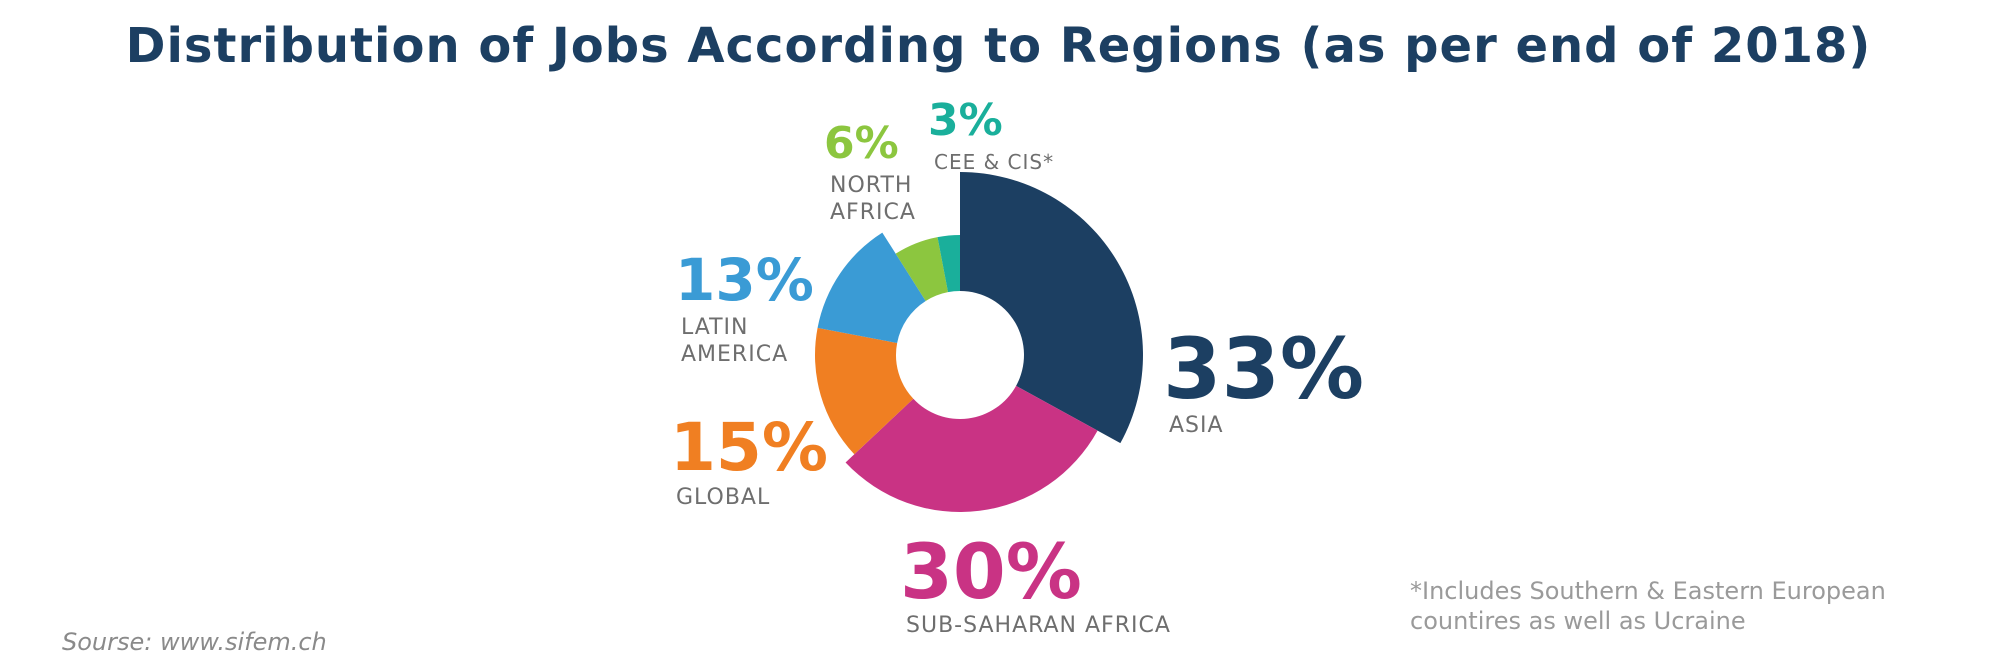  I want to click on category-label-latin-america: AMERICA, so click(734, 354).